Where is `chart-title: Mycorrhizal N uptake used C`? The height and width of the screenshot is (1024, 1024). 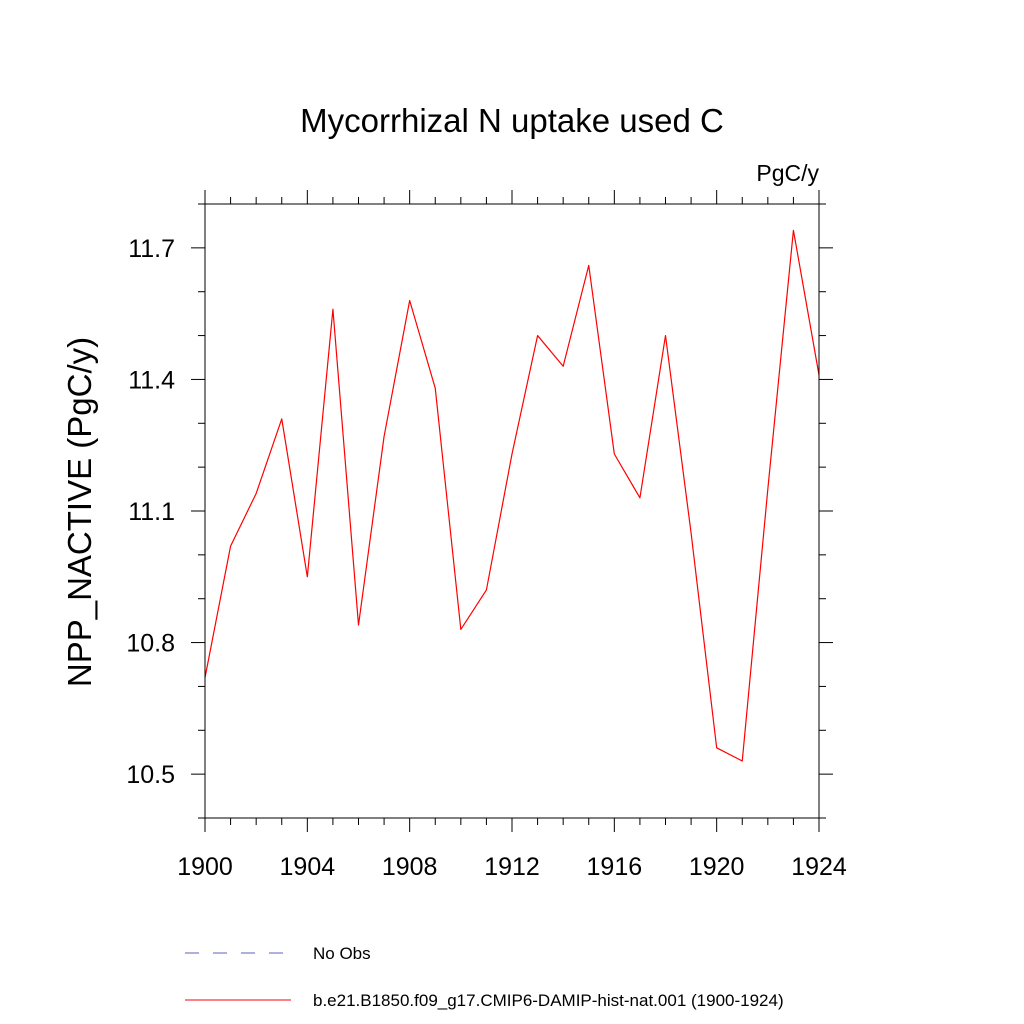 chart-title: Mycorrhizal N uptake used C is located at coordinates (512, 120).